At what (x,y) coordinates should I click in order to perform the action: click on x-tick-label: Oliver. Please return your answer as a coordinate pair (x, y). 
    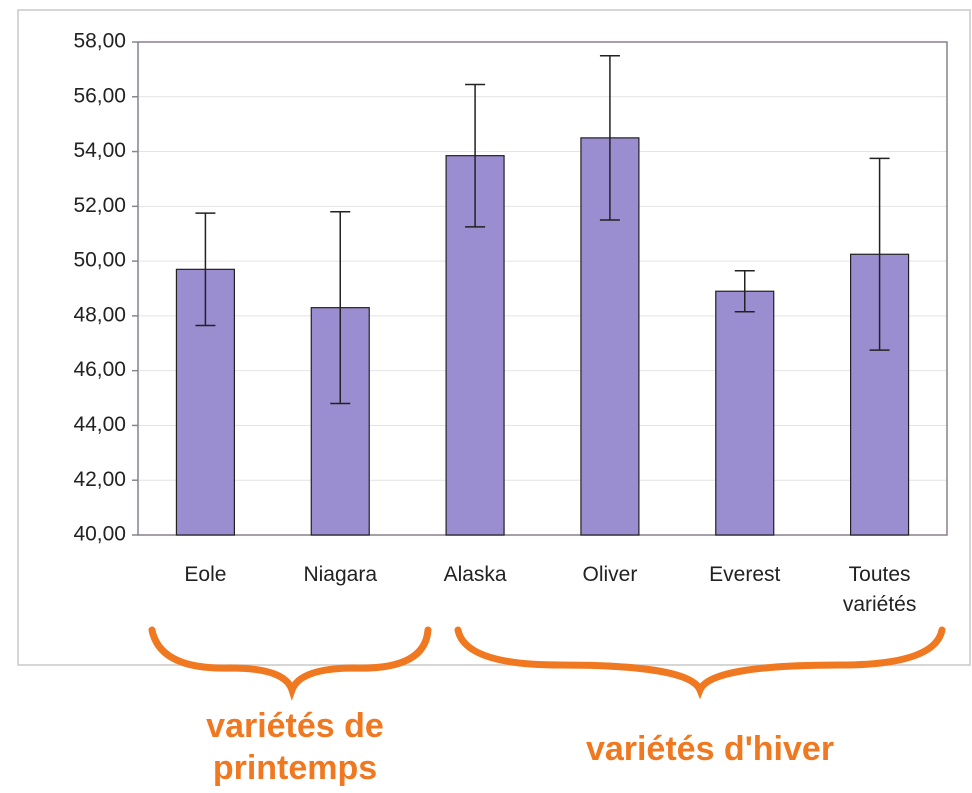
    Looking at the image, I should click on (610, 574).